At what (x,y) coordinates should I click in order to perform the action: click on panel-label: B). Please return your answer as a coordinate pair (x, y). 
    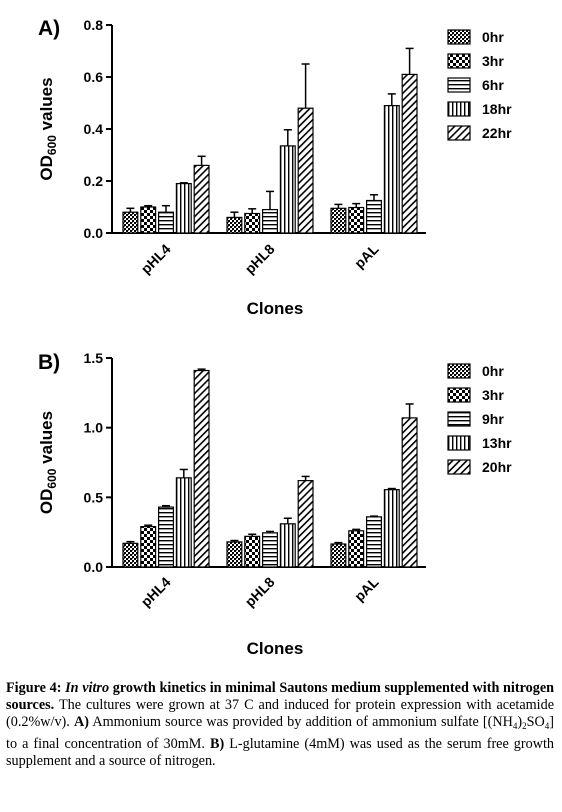
    Looking at the image, I should click on (49, 362).